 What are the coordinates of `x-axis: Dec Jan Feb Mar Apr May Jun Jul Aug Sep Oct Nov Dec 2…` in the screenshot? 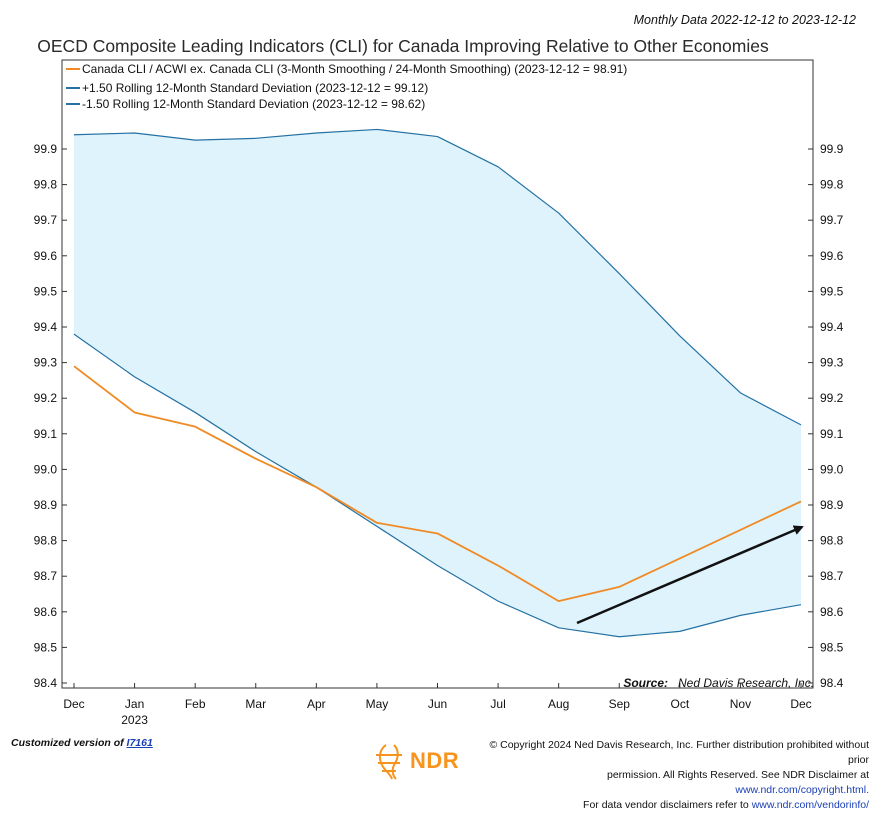 It's located at (437, 705).